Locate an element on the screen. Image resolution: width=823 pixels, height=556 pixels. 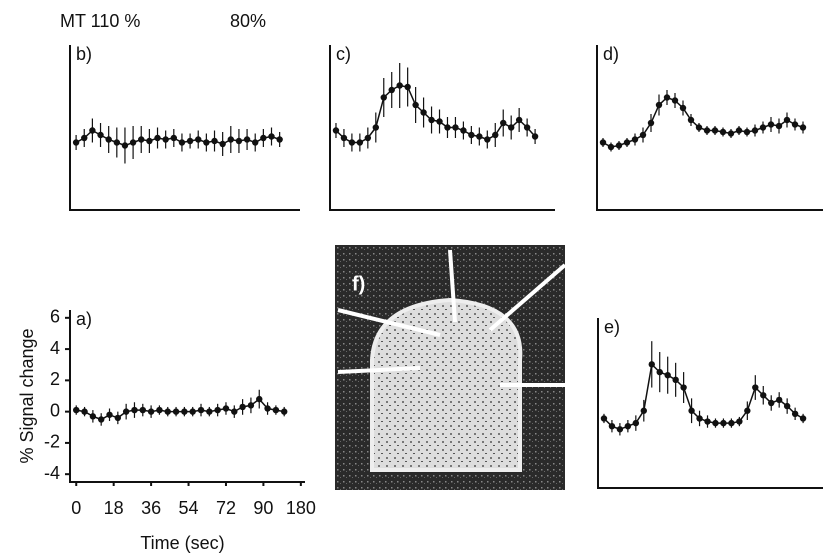
image-label: f) is located at coordinates (358, 284).